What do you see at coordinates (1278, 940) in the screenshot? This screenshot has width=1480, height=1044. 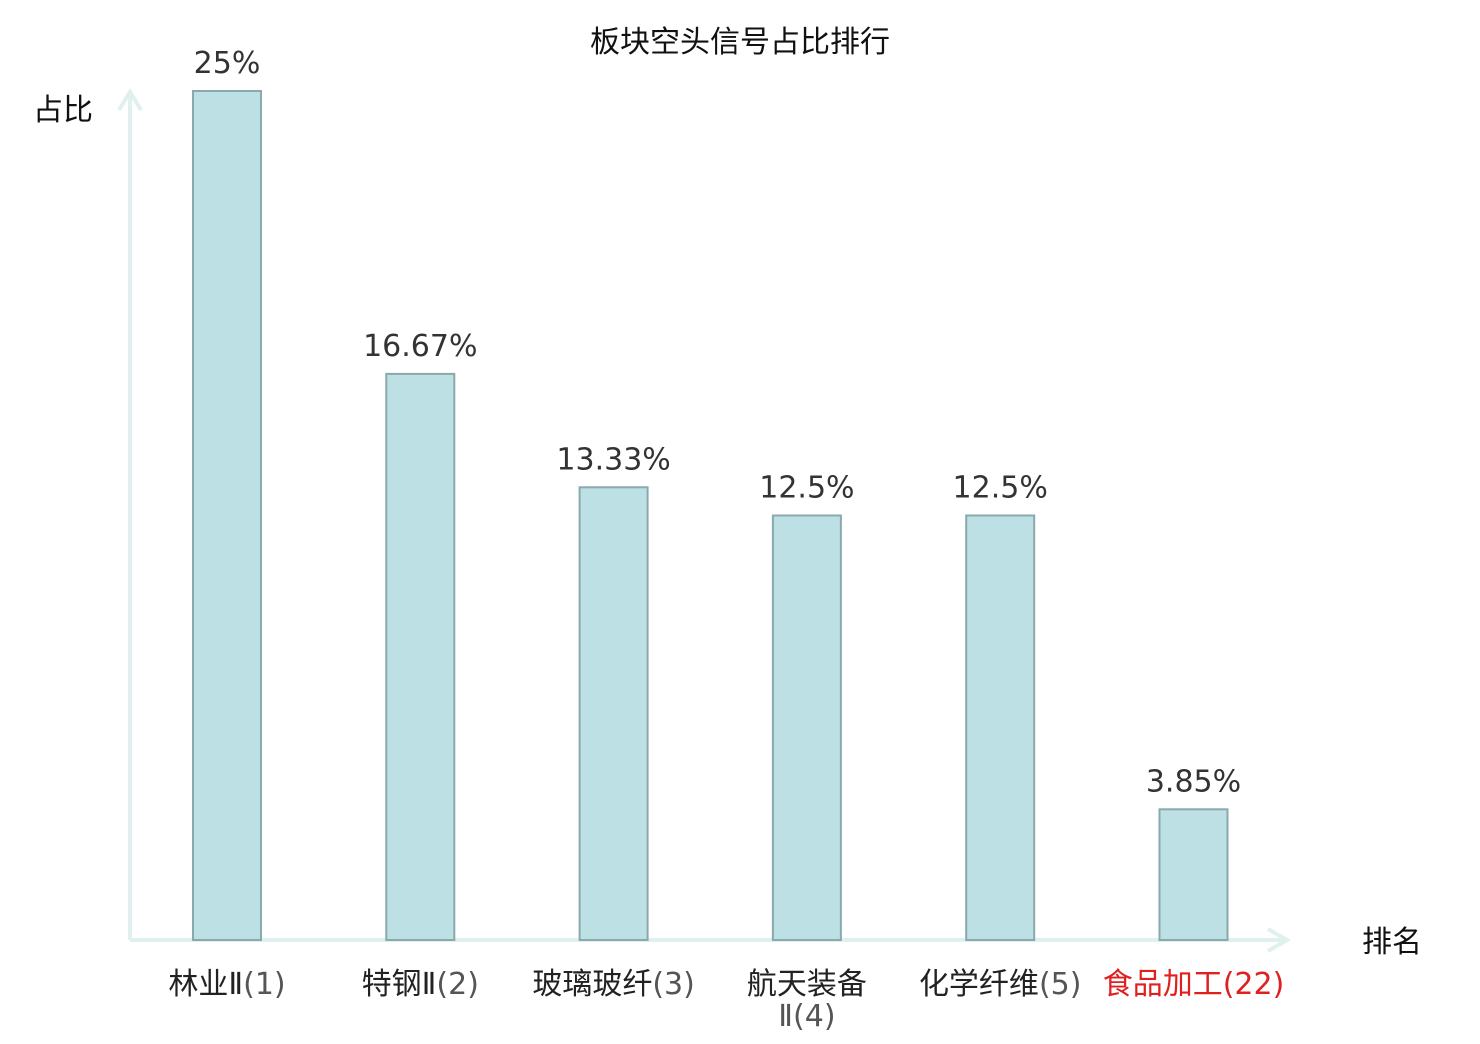 I see `x-axis-arrowhead` at bounding box center [1278, 940].